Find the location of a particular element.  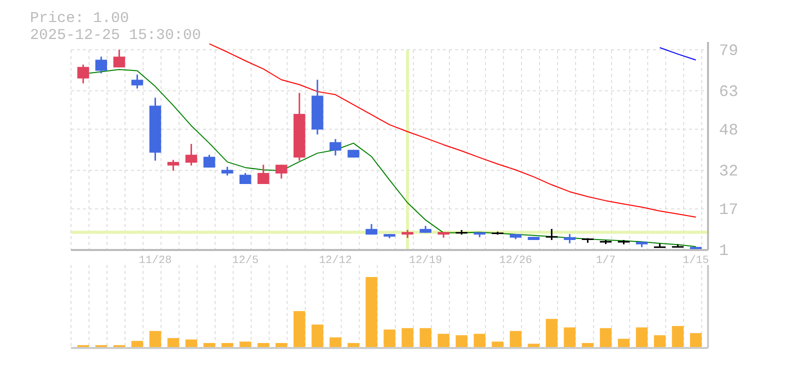

x-tick-label: 12/12 is located at coordinates (335, 260).